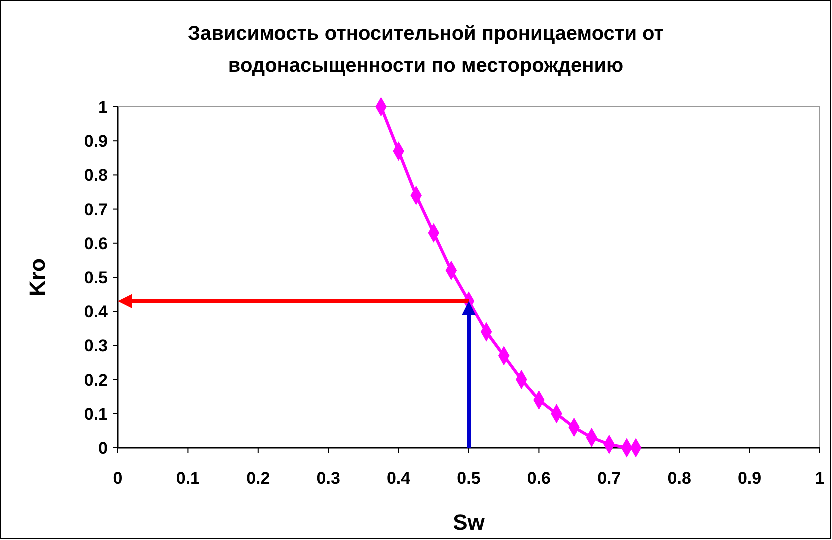 The width and height of the screenshot is (832, 540). What do you see at coordinates (96, 346) in the screenshot?
I see `y-tick-label: 0.3` at bounding box center [96, 346].